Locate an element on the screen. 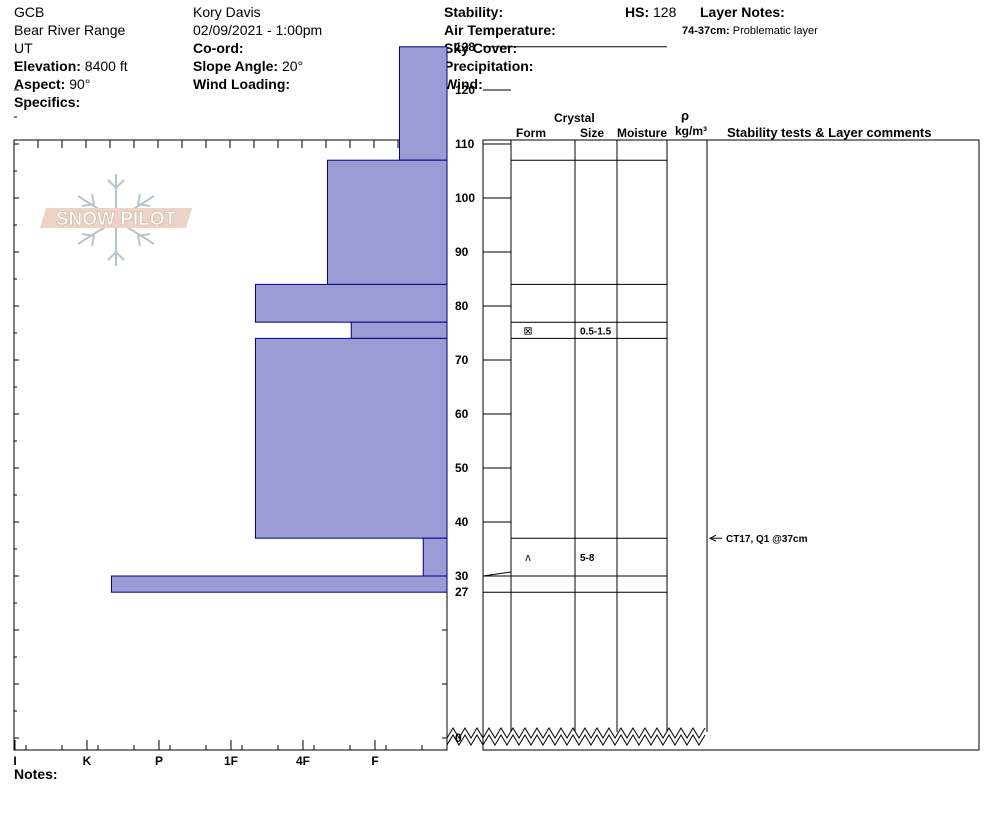  notes-label: Notes: is located at coordinates (36, 774).